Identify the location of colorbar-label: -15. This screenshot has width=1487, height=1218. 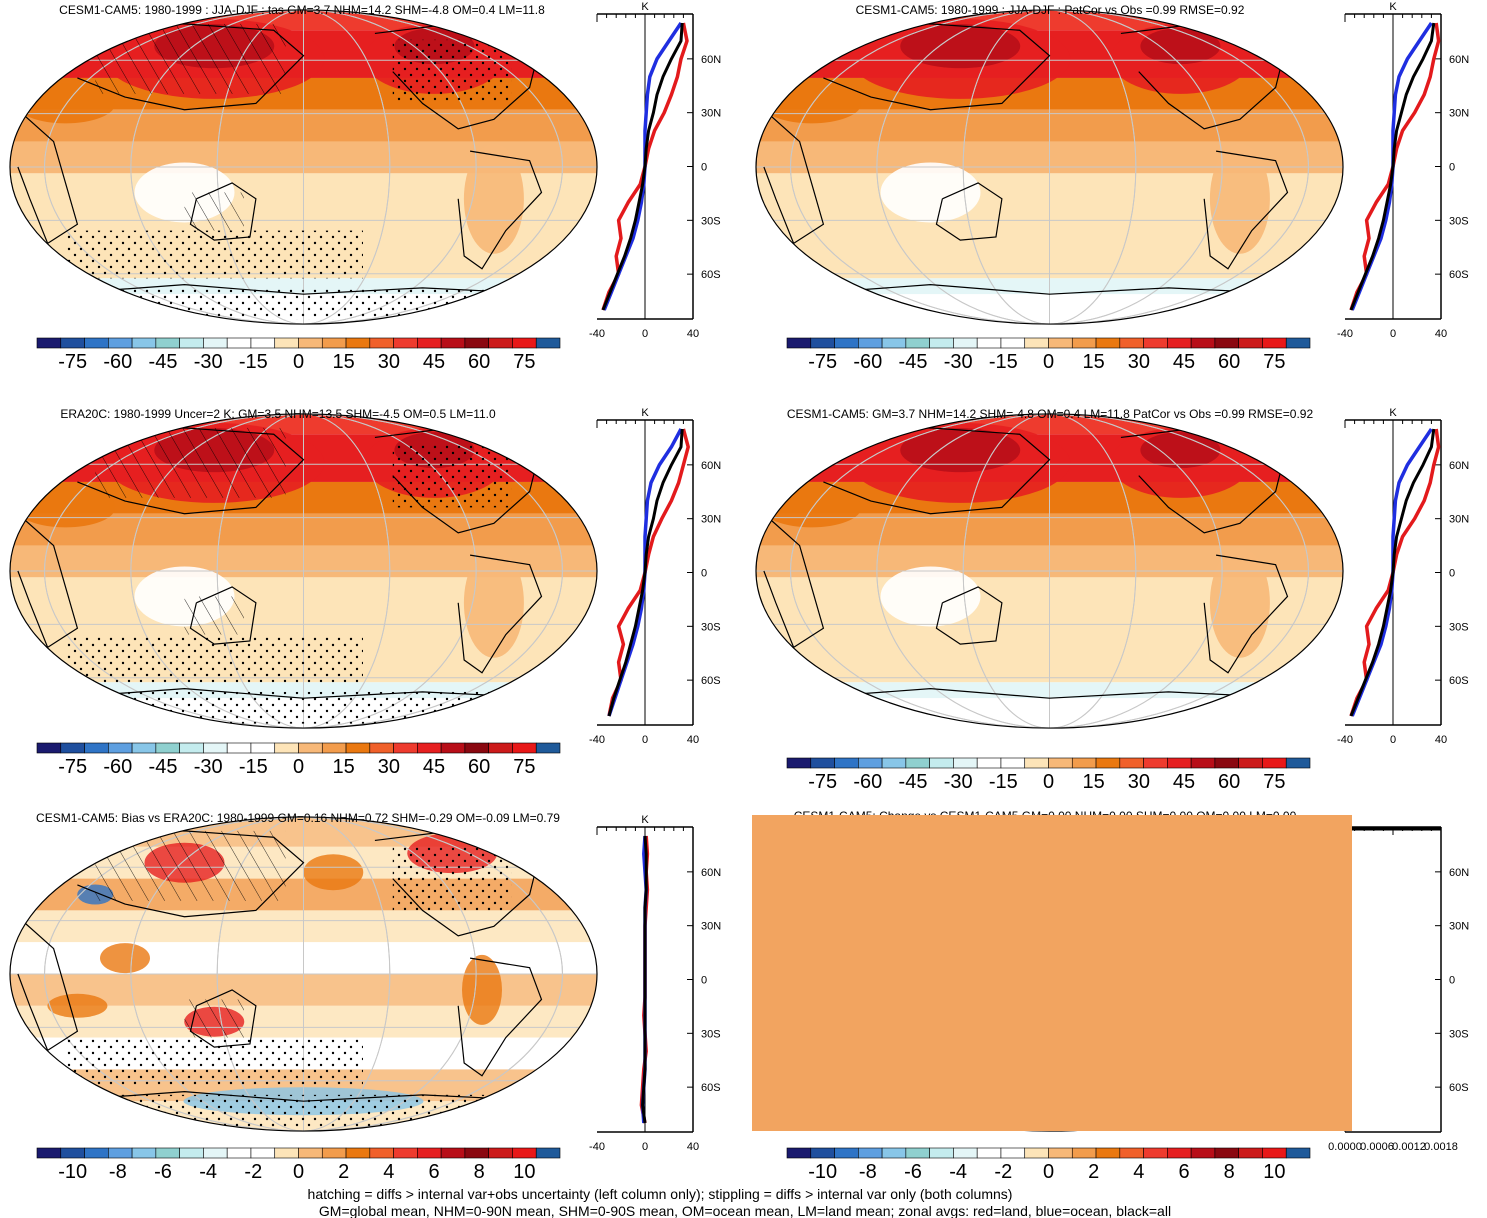
(253, 362).